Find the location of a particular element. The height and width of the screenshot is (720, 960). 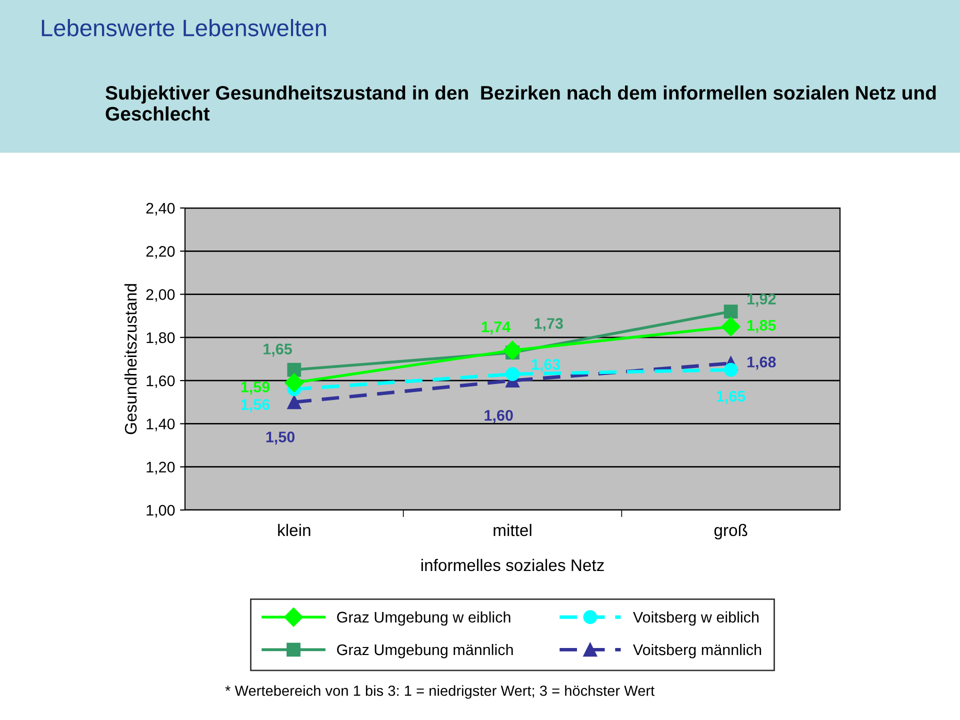

x-tick-label: mittel is located at coordinates (513, 530).